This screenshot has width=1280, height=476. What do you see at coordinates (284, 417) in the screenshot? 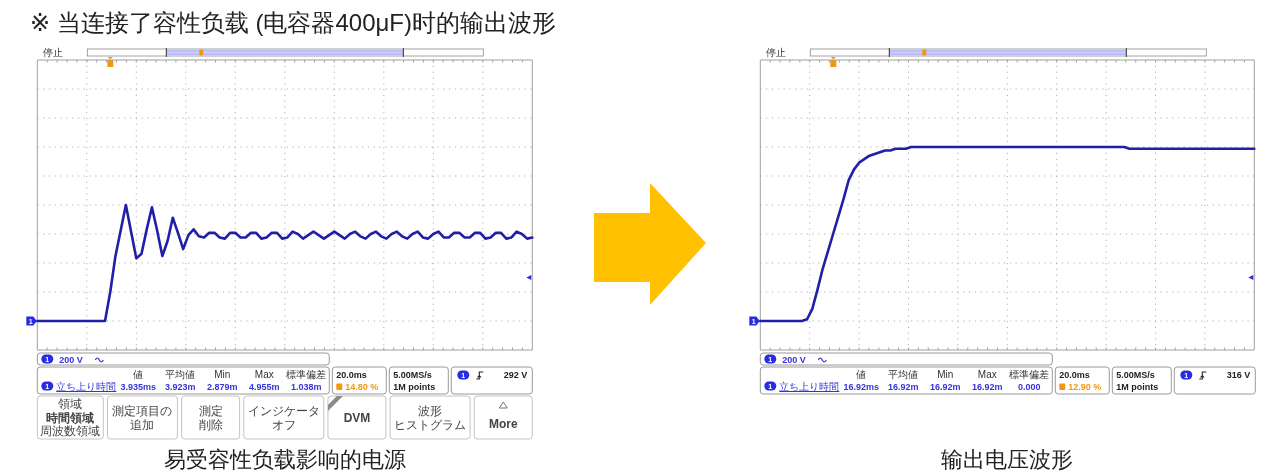
I see `button: インジケータ オフ` at bounding box center [284, 417].